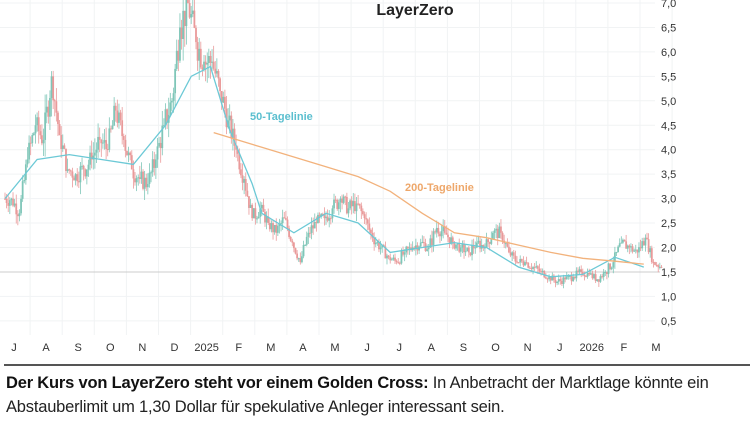  Describe the element at coordinates (668, 249) in the screenshot. I see `y-tick-label: 2,0` at that location.